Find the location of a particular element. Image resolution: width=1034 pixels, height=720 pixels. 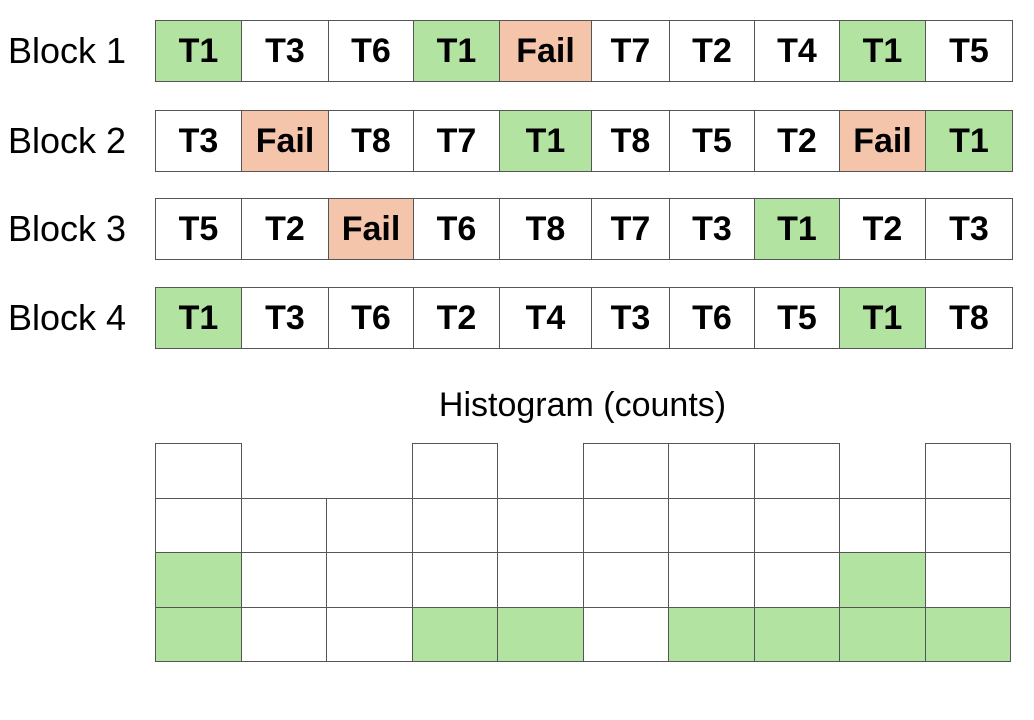

block-label: Block 2 is located at coordinates (67, 140).